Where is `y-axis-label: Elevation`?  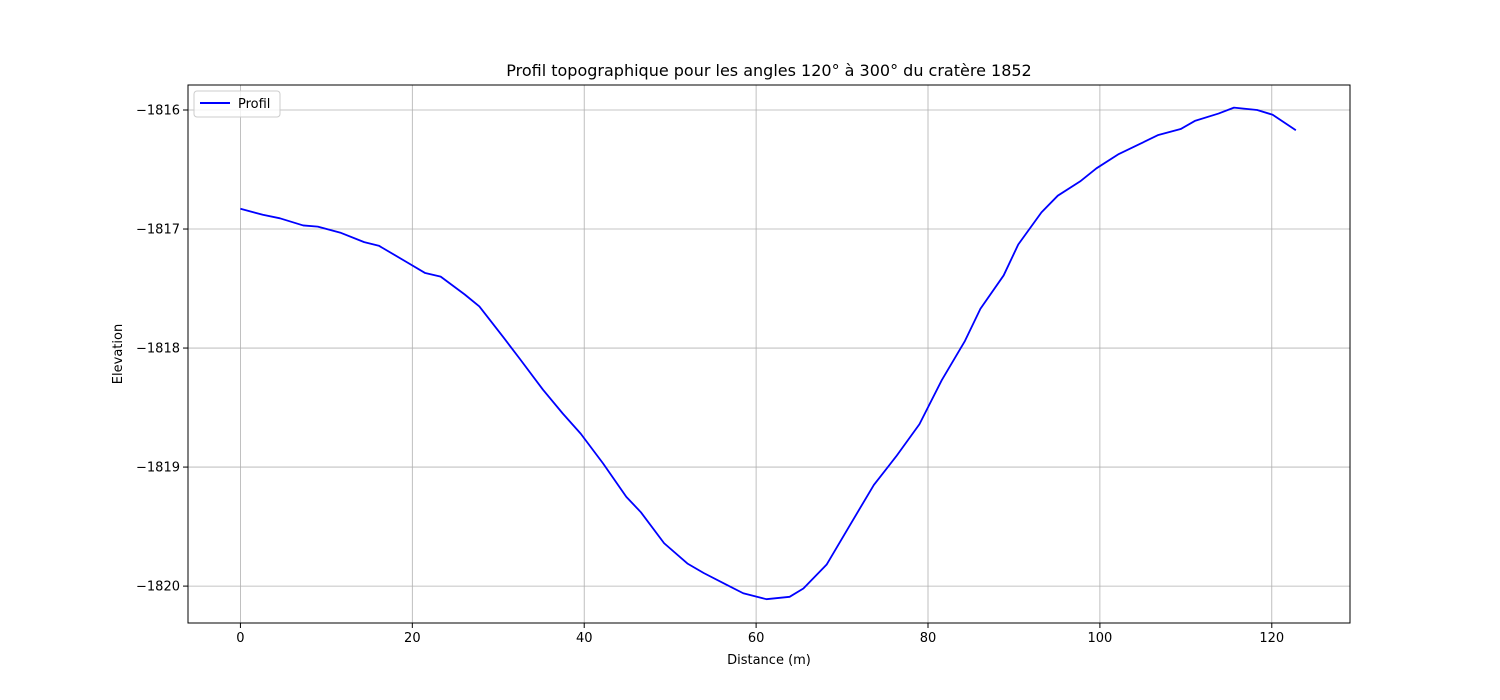 y-axis-label: Elevation is located at coordinates (118, 354).